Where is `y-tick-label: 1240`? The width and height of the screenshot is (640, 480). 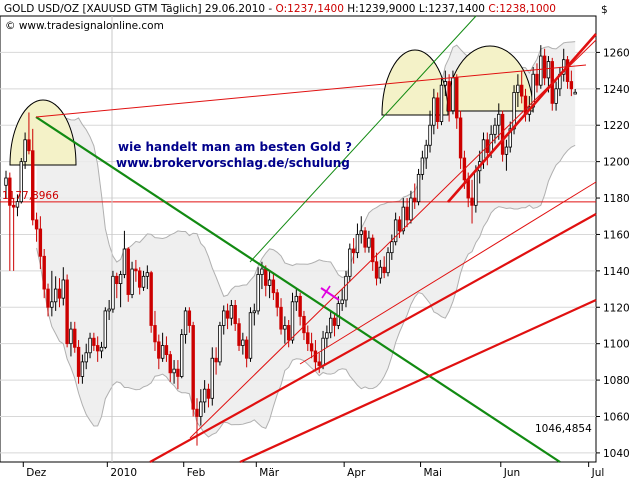
y-tick-label: 1240 is located at coordinates (616, 90).